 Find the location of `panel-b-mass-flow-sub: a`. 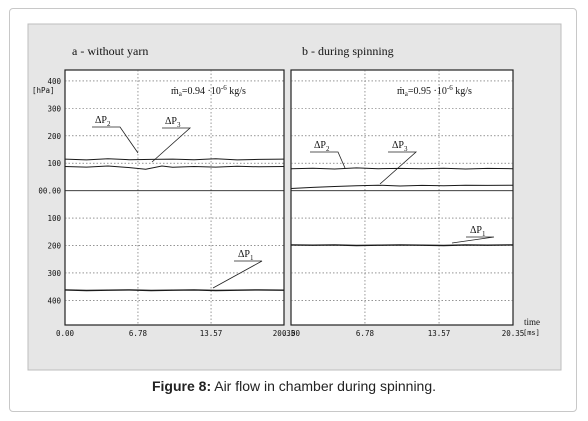

panel-b-mass-flow-sub: a is located at coordinates (407, 94).